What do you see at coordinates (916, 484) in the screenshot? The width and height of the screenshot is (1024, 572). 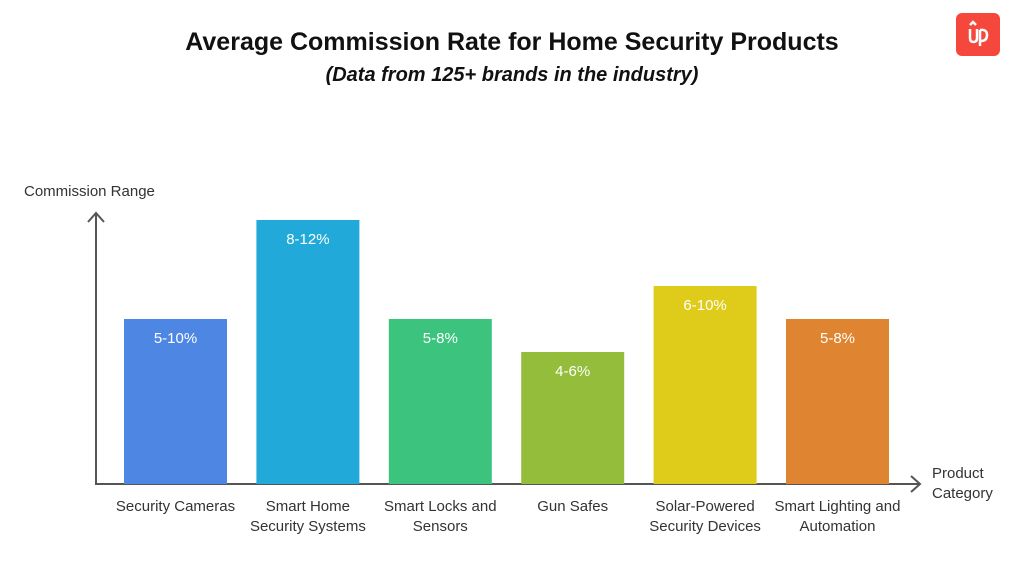 I see `x-axis-arrow-icon` at bounding box center [916, 484].